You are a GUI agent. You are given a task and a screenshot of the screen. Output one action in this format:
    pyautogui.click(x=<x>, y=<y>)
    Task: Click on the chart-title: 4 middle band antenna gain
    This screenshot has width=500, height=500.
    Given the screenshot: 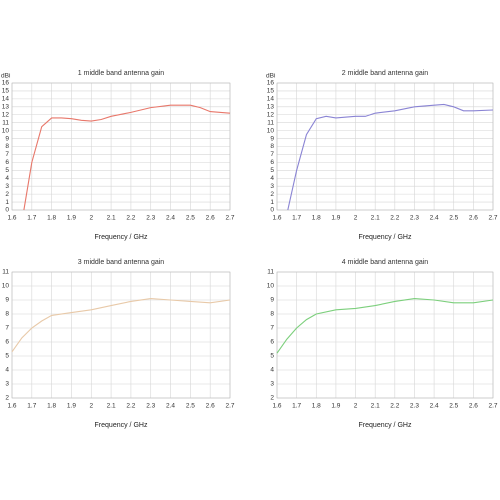 What is the action you would take?
    pyautogui.click(x=385, y=262)
    